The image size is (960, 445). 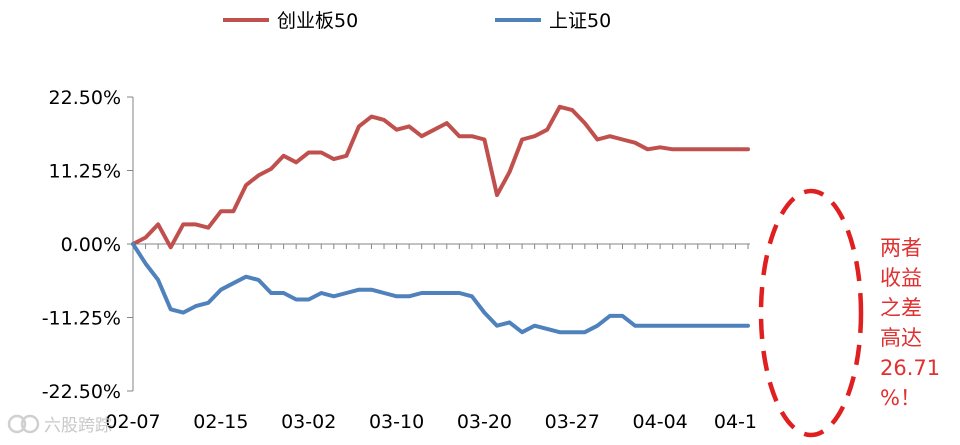 I want to click on y-tick-label: 22.50%, so click(x=85, y=98).